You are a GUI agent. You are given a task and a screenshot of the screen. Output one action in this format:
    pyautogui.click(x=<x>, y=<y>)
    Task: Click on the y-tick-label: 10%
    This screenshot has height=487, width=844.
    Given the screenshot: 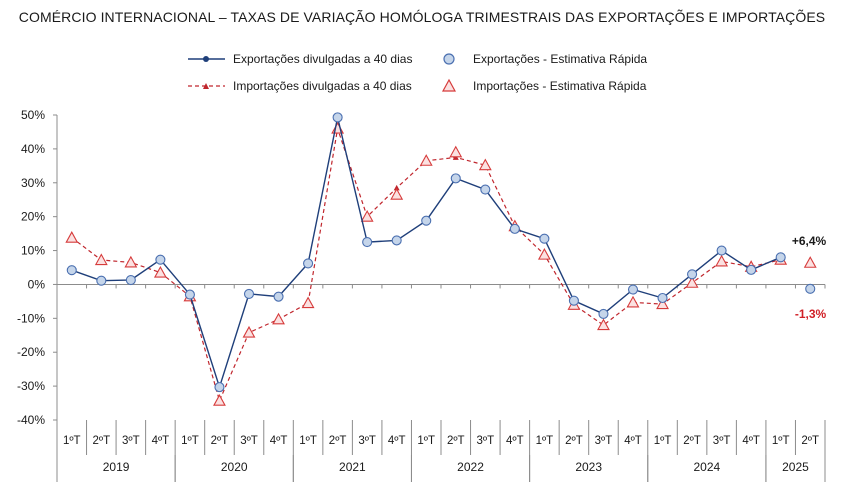 What is the action you would take?
    pyautogui.click(x=33, y=251)
    